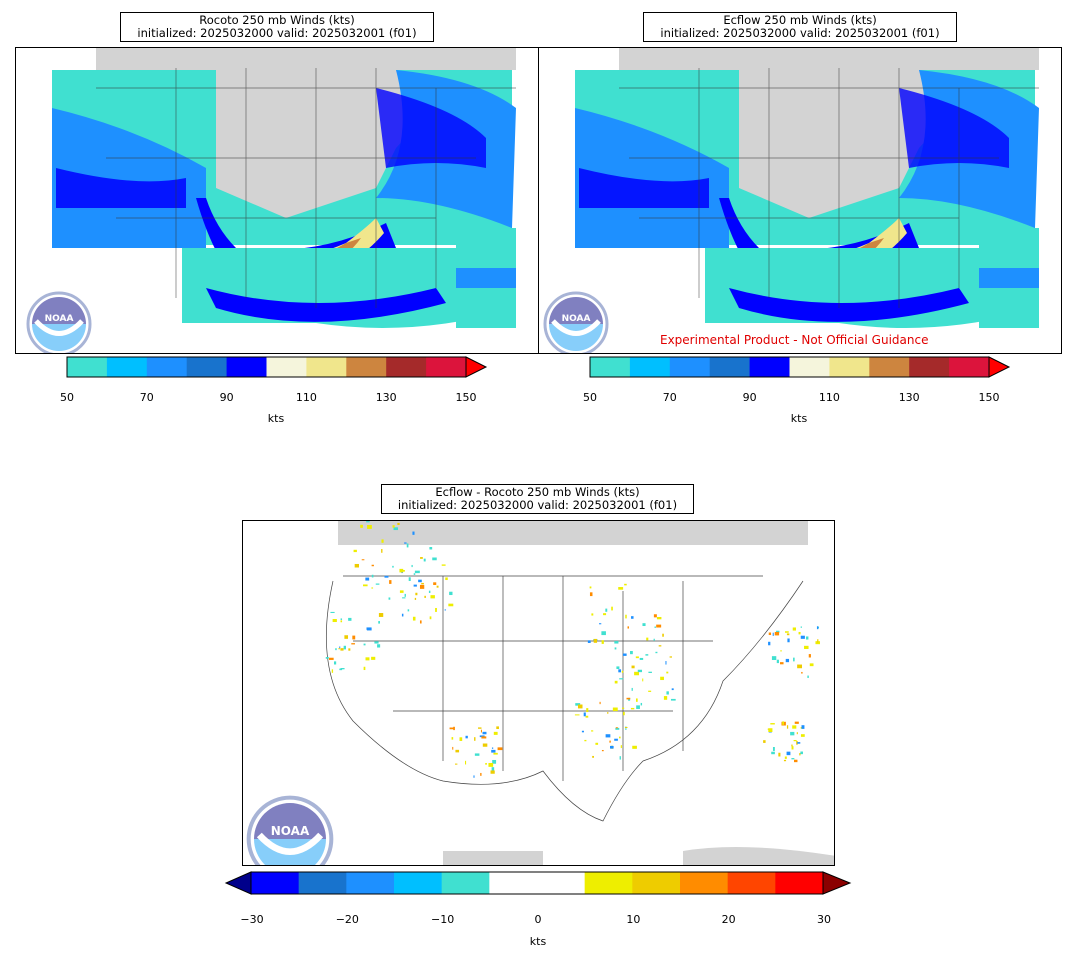 This screenshot has width=1076, height=963. What do you see at coordinates (443, 919) in the screenshot?
I see `diff-colorbar-tick-label: −10` at bounding box center [443, 919].